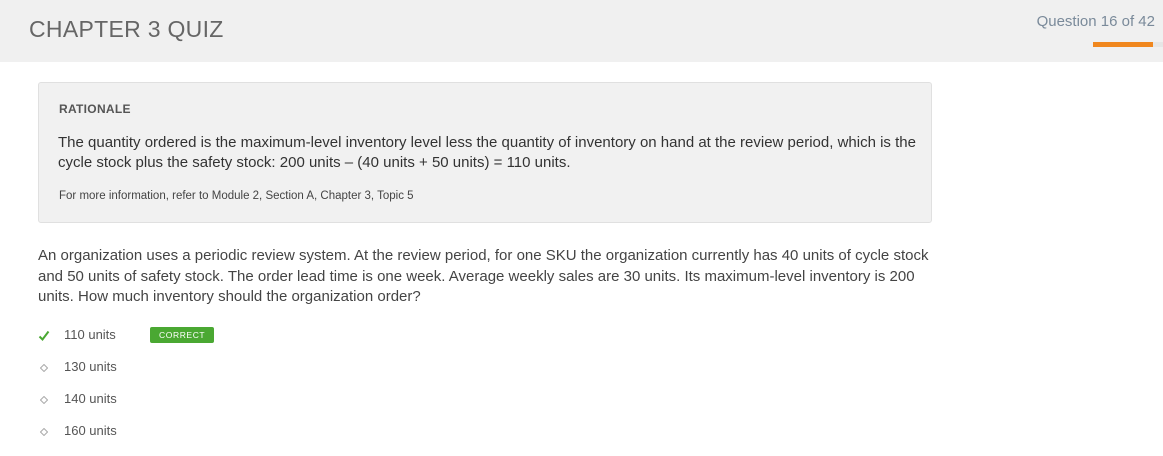 The image size is (1163, 456). I want to click on quiz-title: CHAPTER 3 QUIZ, so click(126, 29).